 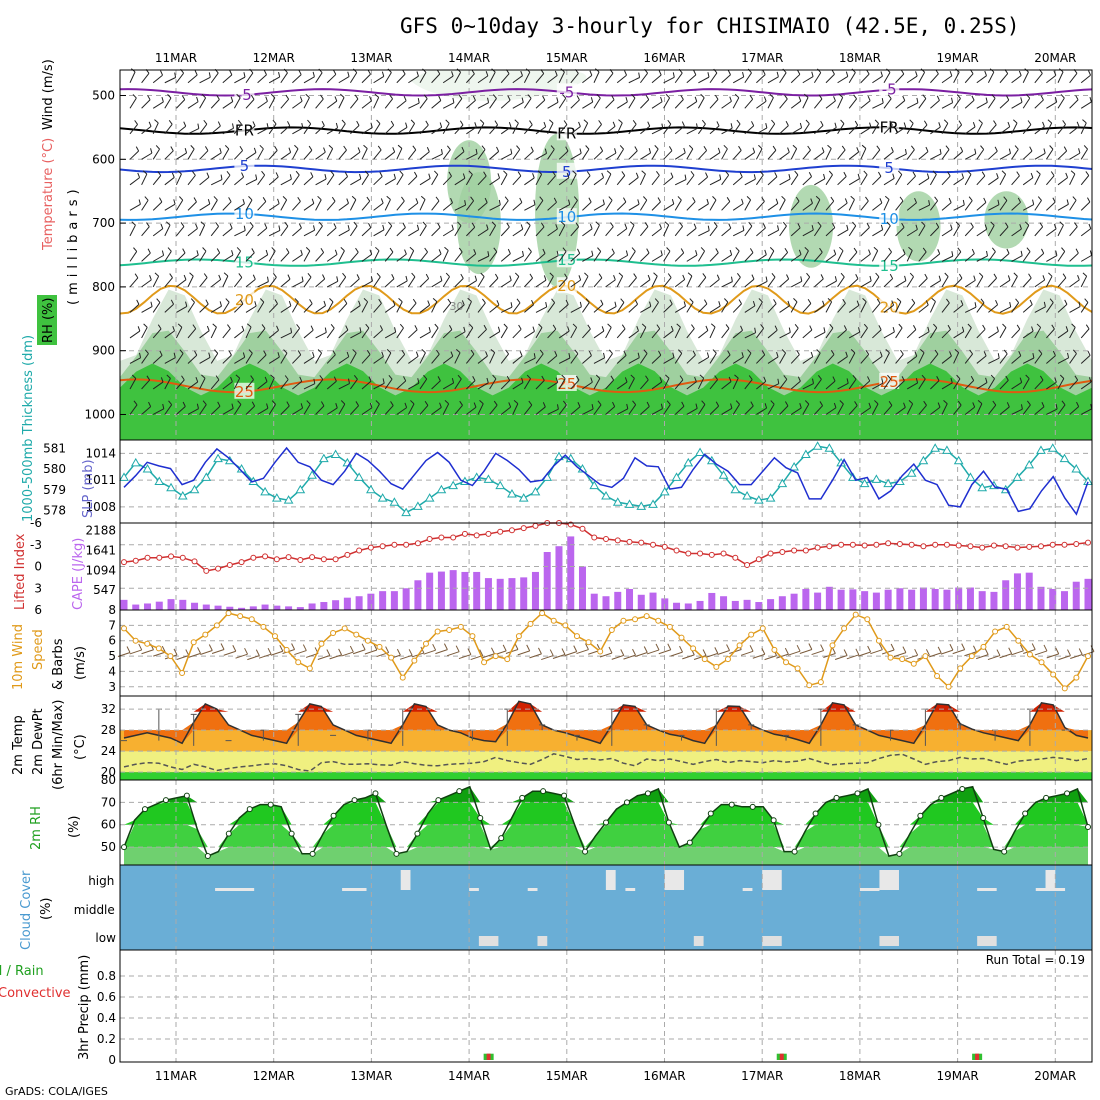 What do you see at coordinates (244, 299) in the screenshot?
I see `isotherm-label-bg` at bounding box center [244, 299].